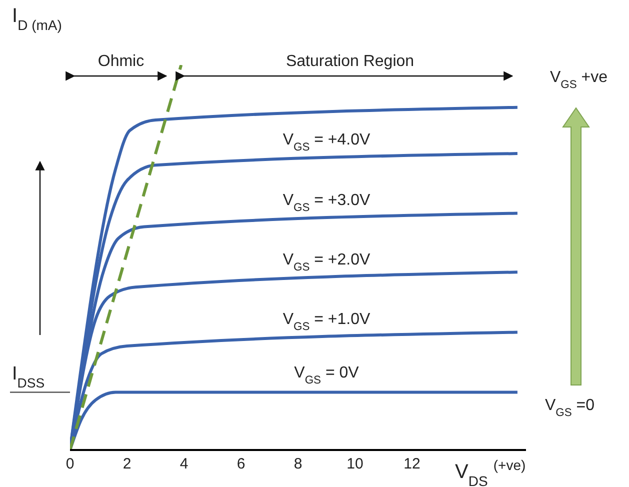  I want to click on series-label: V$_{GS}$ = +1.0V, so click(326, 321).